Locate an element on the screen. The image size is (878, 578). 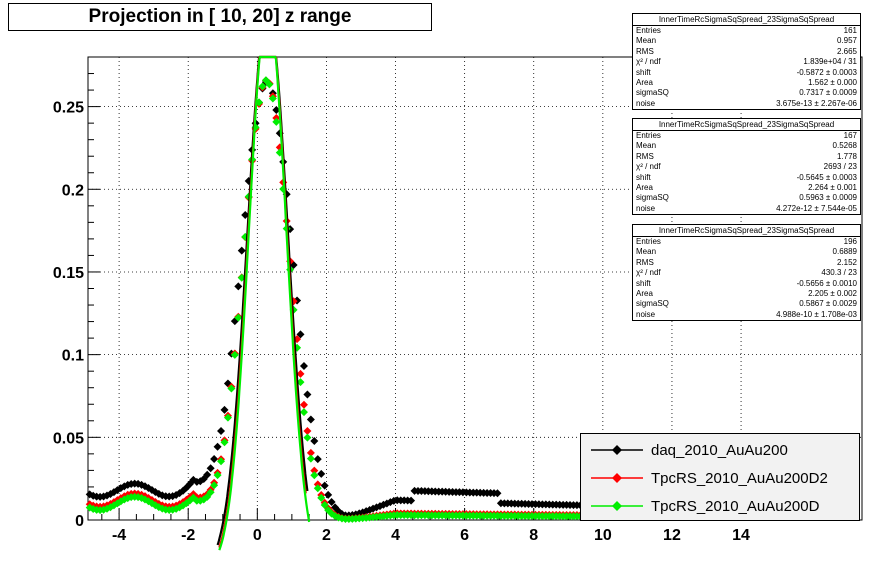
fit-curve is located at coordinates (264, 303).